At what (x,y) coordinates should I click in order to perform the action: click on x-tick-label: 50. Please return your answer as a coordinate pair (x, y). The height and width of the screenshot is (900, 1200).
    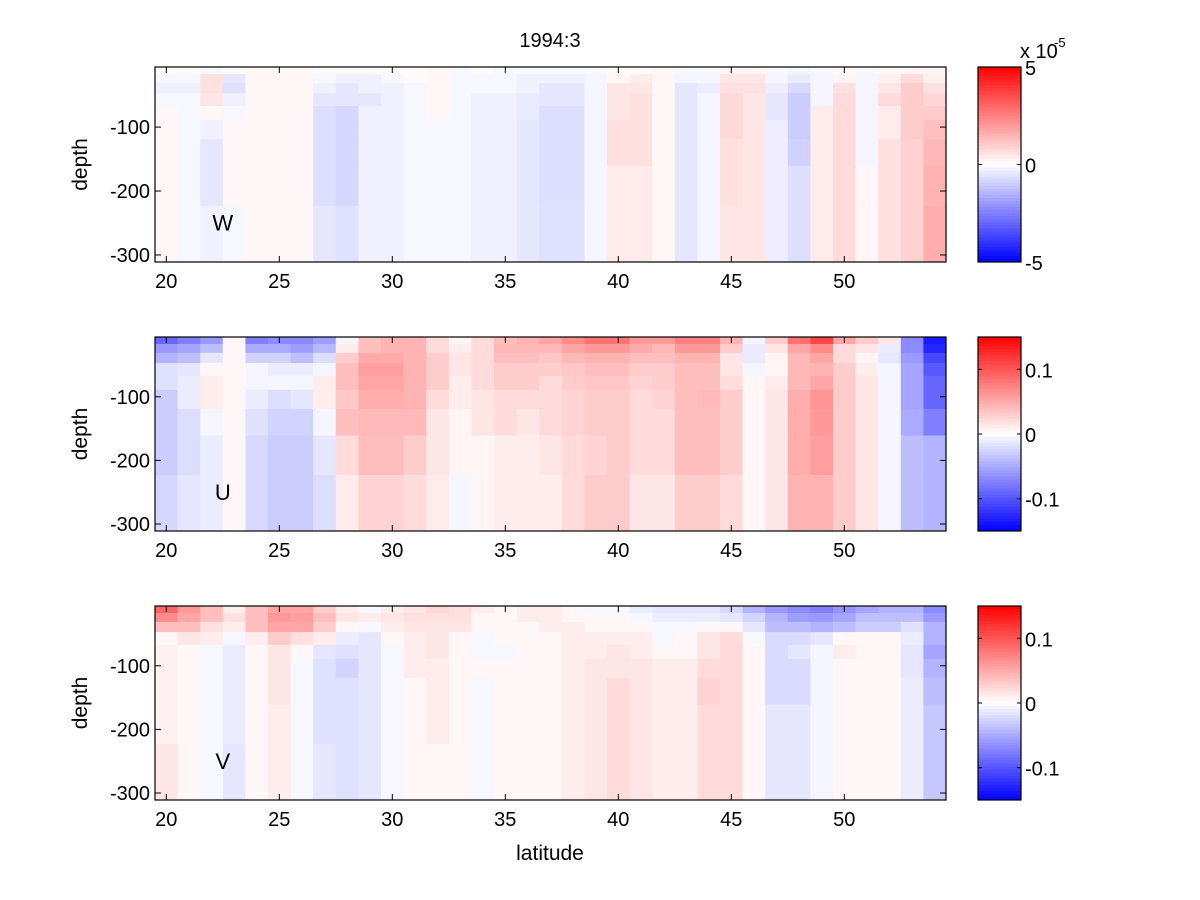
    Looking at the image, I should click on (844, 282).